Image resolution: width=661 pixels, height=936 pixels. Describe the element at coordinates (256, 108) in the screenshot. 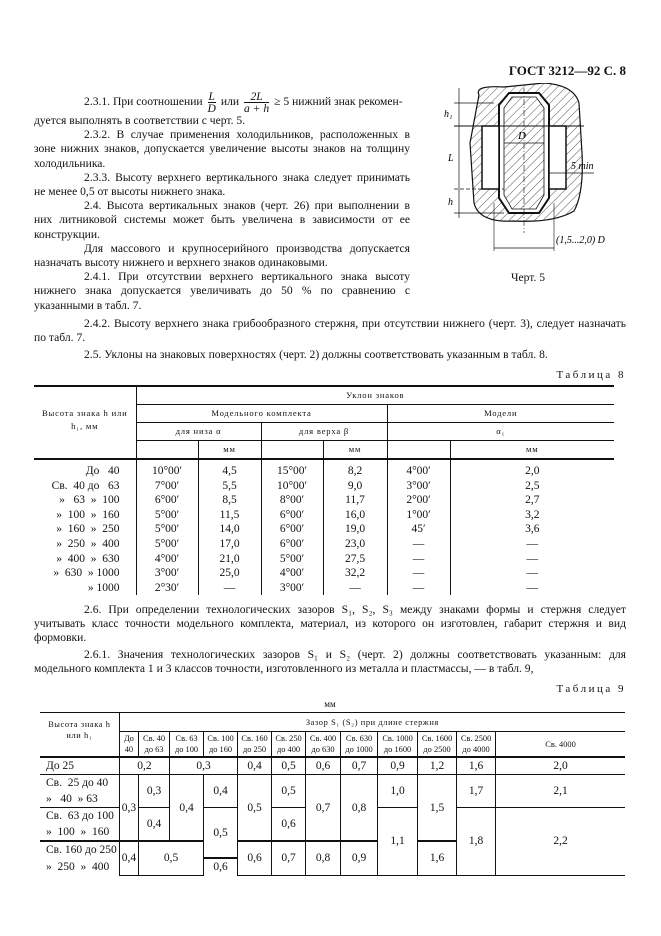

I see `frac-den: a + h` at that location.